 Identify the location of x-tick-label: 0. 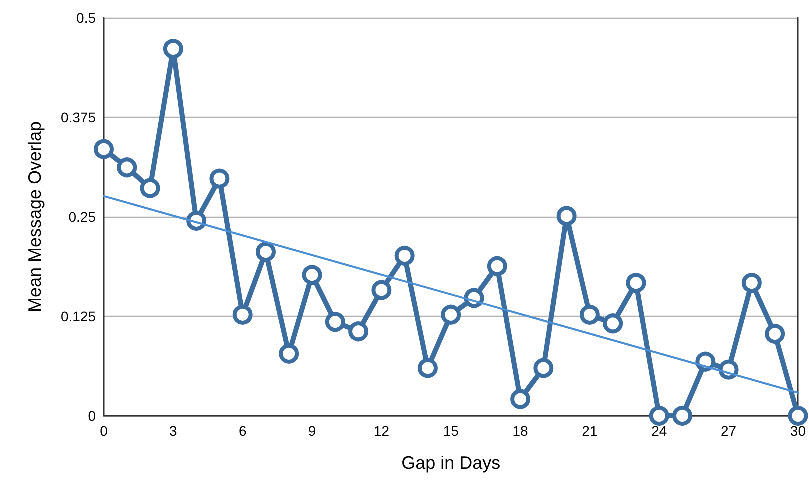
(104, 431).